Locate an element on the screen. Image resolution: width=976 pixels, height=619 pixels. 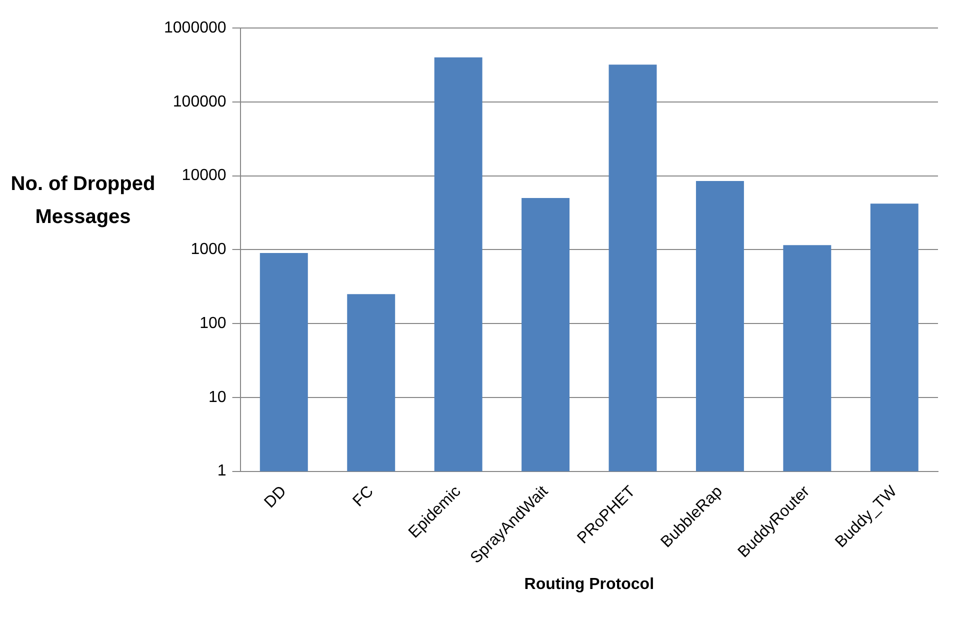
y-tick-label: 1 is located at coordinates (221, 471).